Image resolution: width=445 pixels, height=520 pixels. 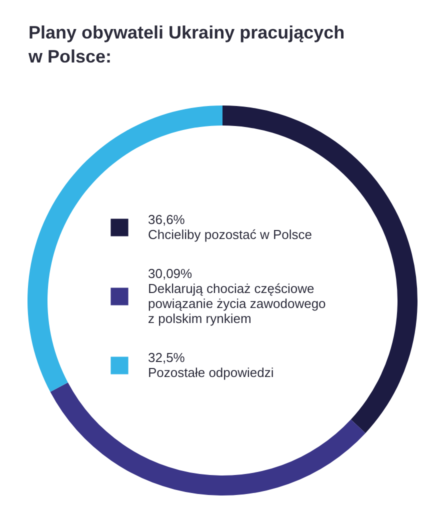 What do you see at coordinates (211, 372) in the screenshot?
I see `legend-label: Pozostałe odpowiedzi` at bounding box center [211, 372].